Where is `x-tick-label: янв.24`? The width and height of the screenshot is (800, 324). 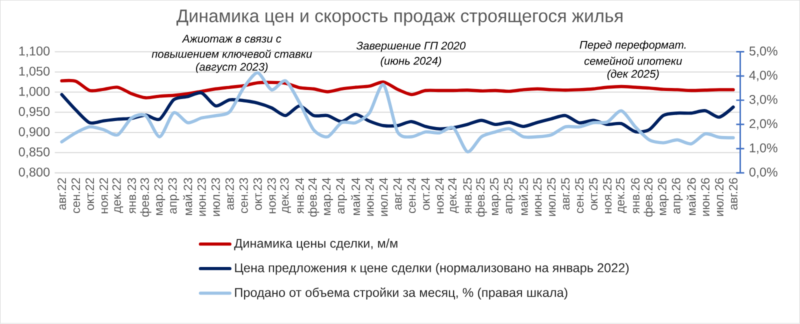 x-tick-label: янв.24 is located at coordinates (299, 196).